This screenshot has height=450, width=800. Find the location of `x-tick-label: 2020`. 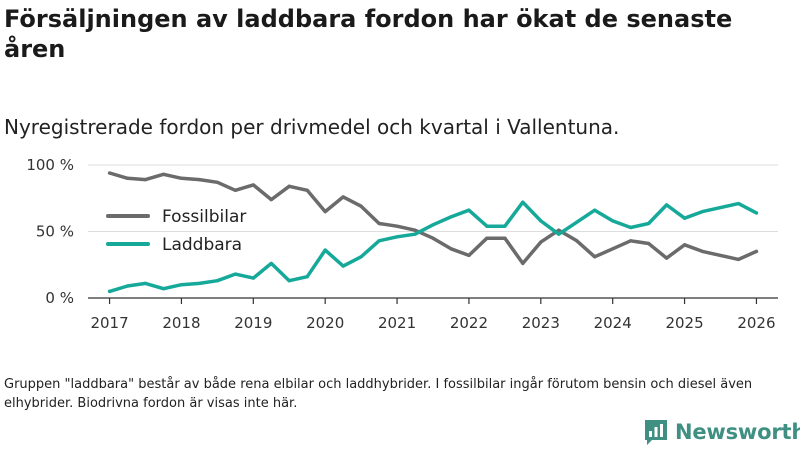

x-tick-label: 2020 is located at coordinates (325, 323).